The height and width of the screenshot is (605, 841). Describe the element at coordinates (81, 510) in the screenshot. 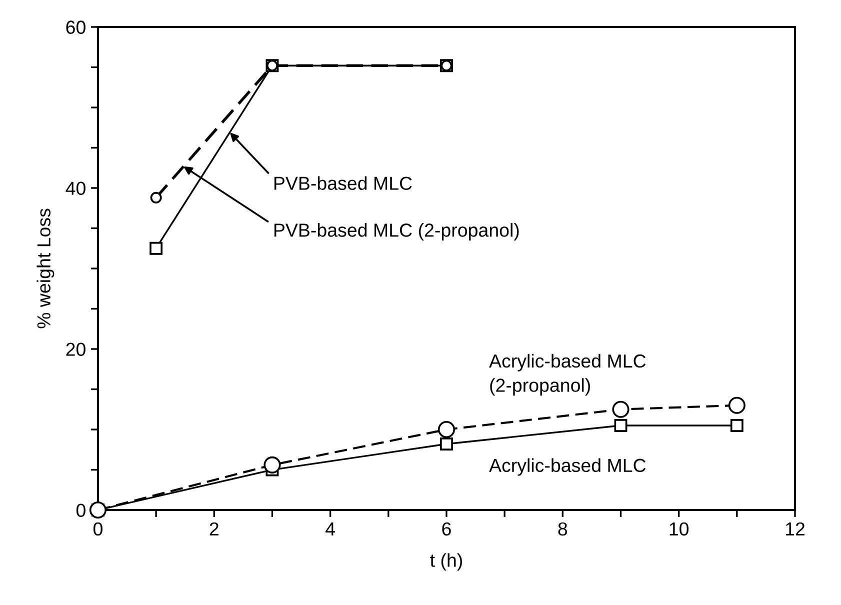

I see `y-tick-label: 0` at that location.